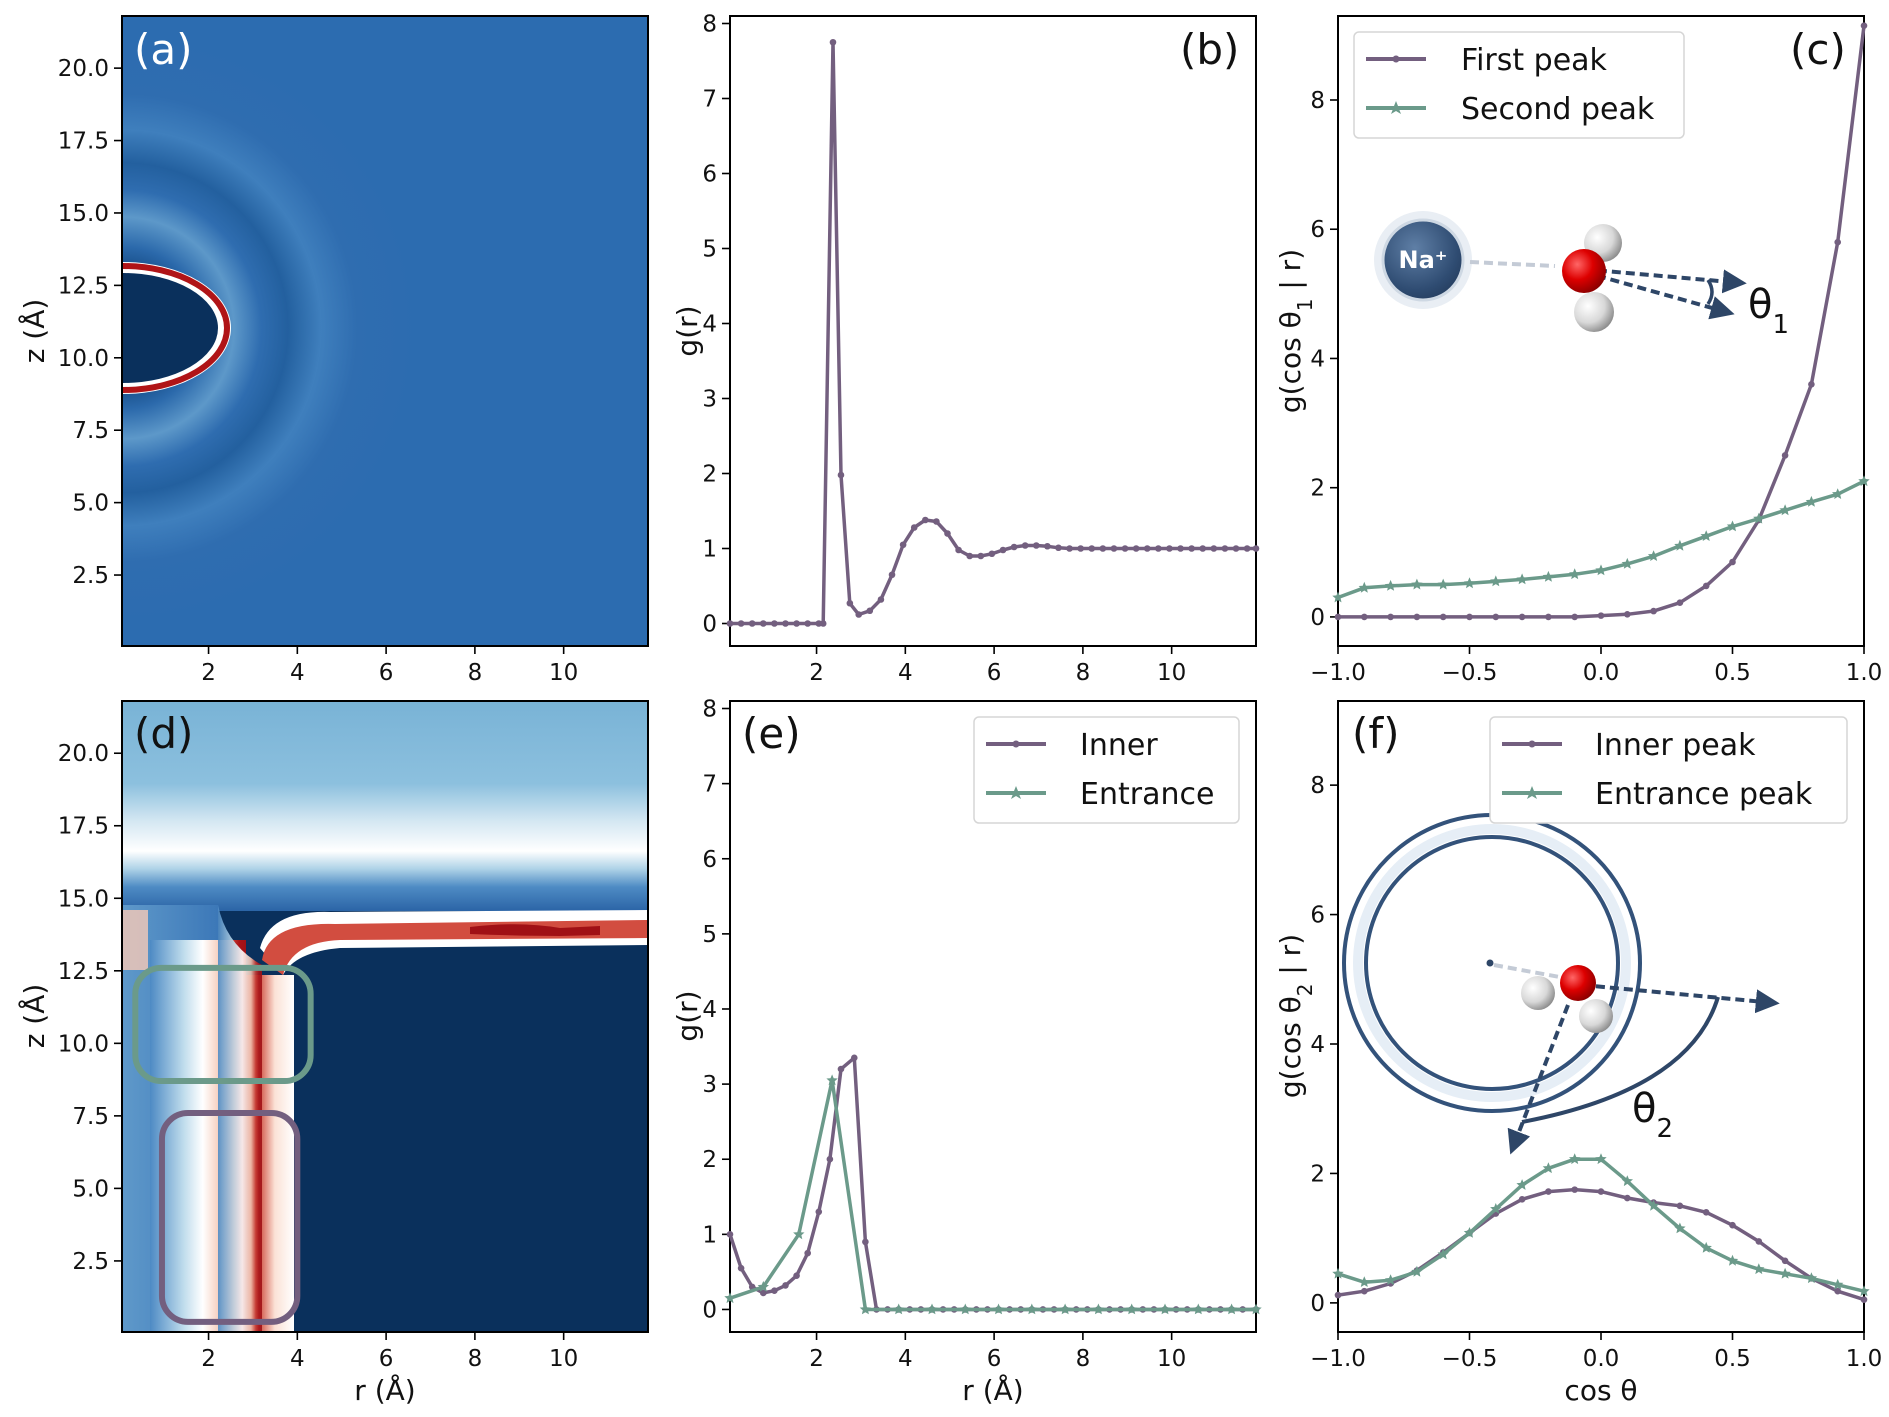 This screenshot has height=1417, width=1889. What do you see at coordinates (709, 710) in the screenshot?
I see `panel-e-ytick-label-8: 8` at bounding box center [709, 710].